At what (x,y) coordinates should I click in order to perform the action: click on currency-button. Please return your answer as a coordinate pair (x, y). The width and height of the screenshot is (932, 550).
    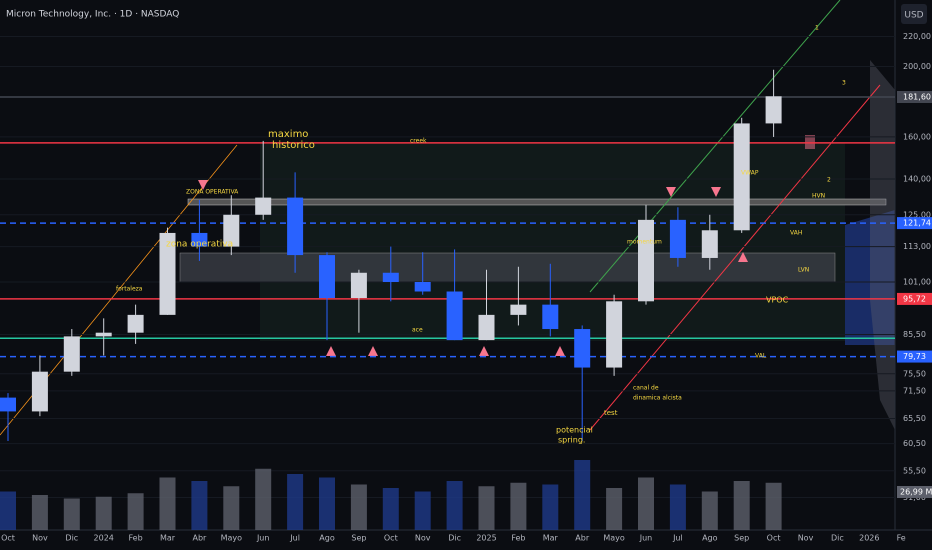
    Looking at the image, I should click on (914, 14).